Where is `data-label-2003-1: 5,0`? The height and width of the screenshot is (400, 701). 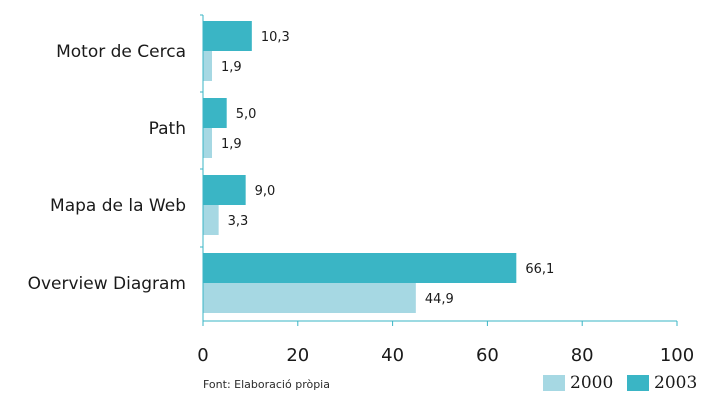
data-label-2003-1: 5,0 is located at coordinates (246, 114).